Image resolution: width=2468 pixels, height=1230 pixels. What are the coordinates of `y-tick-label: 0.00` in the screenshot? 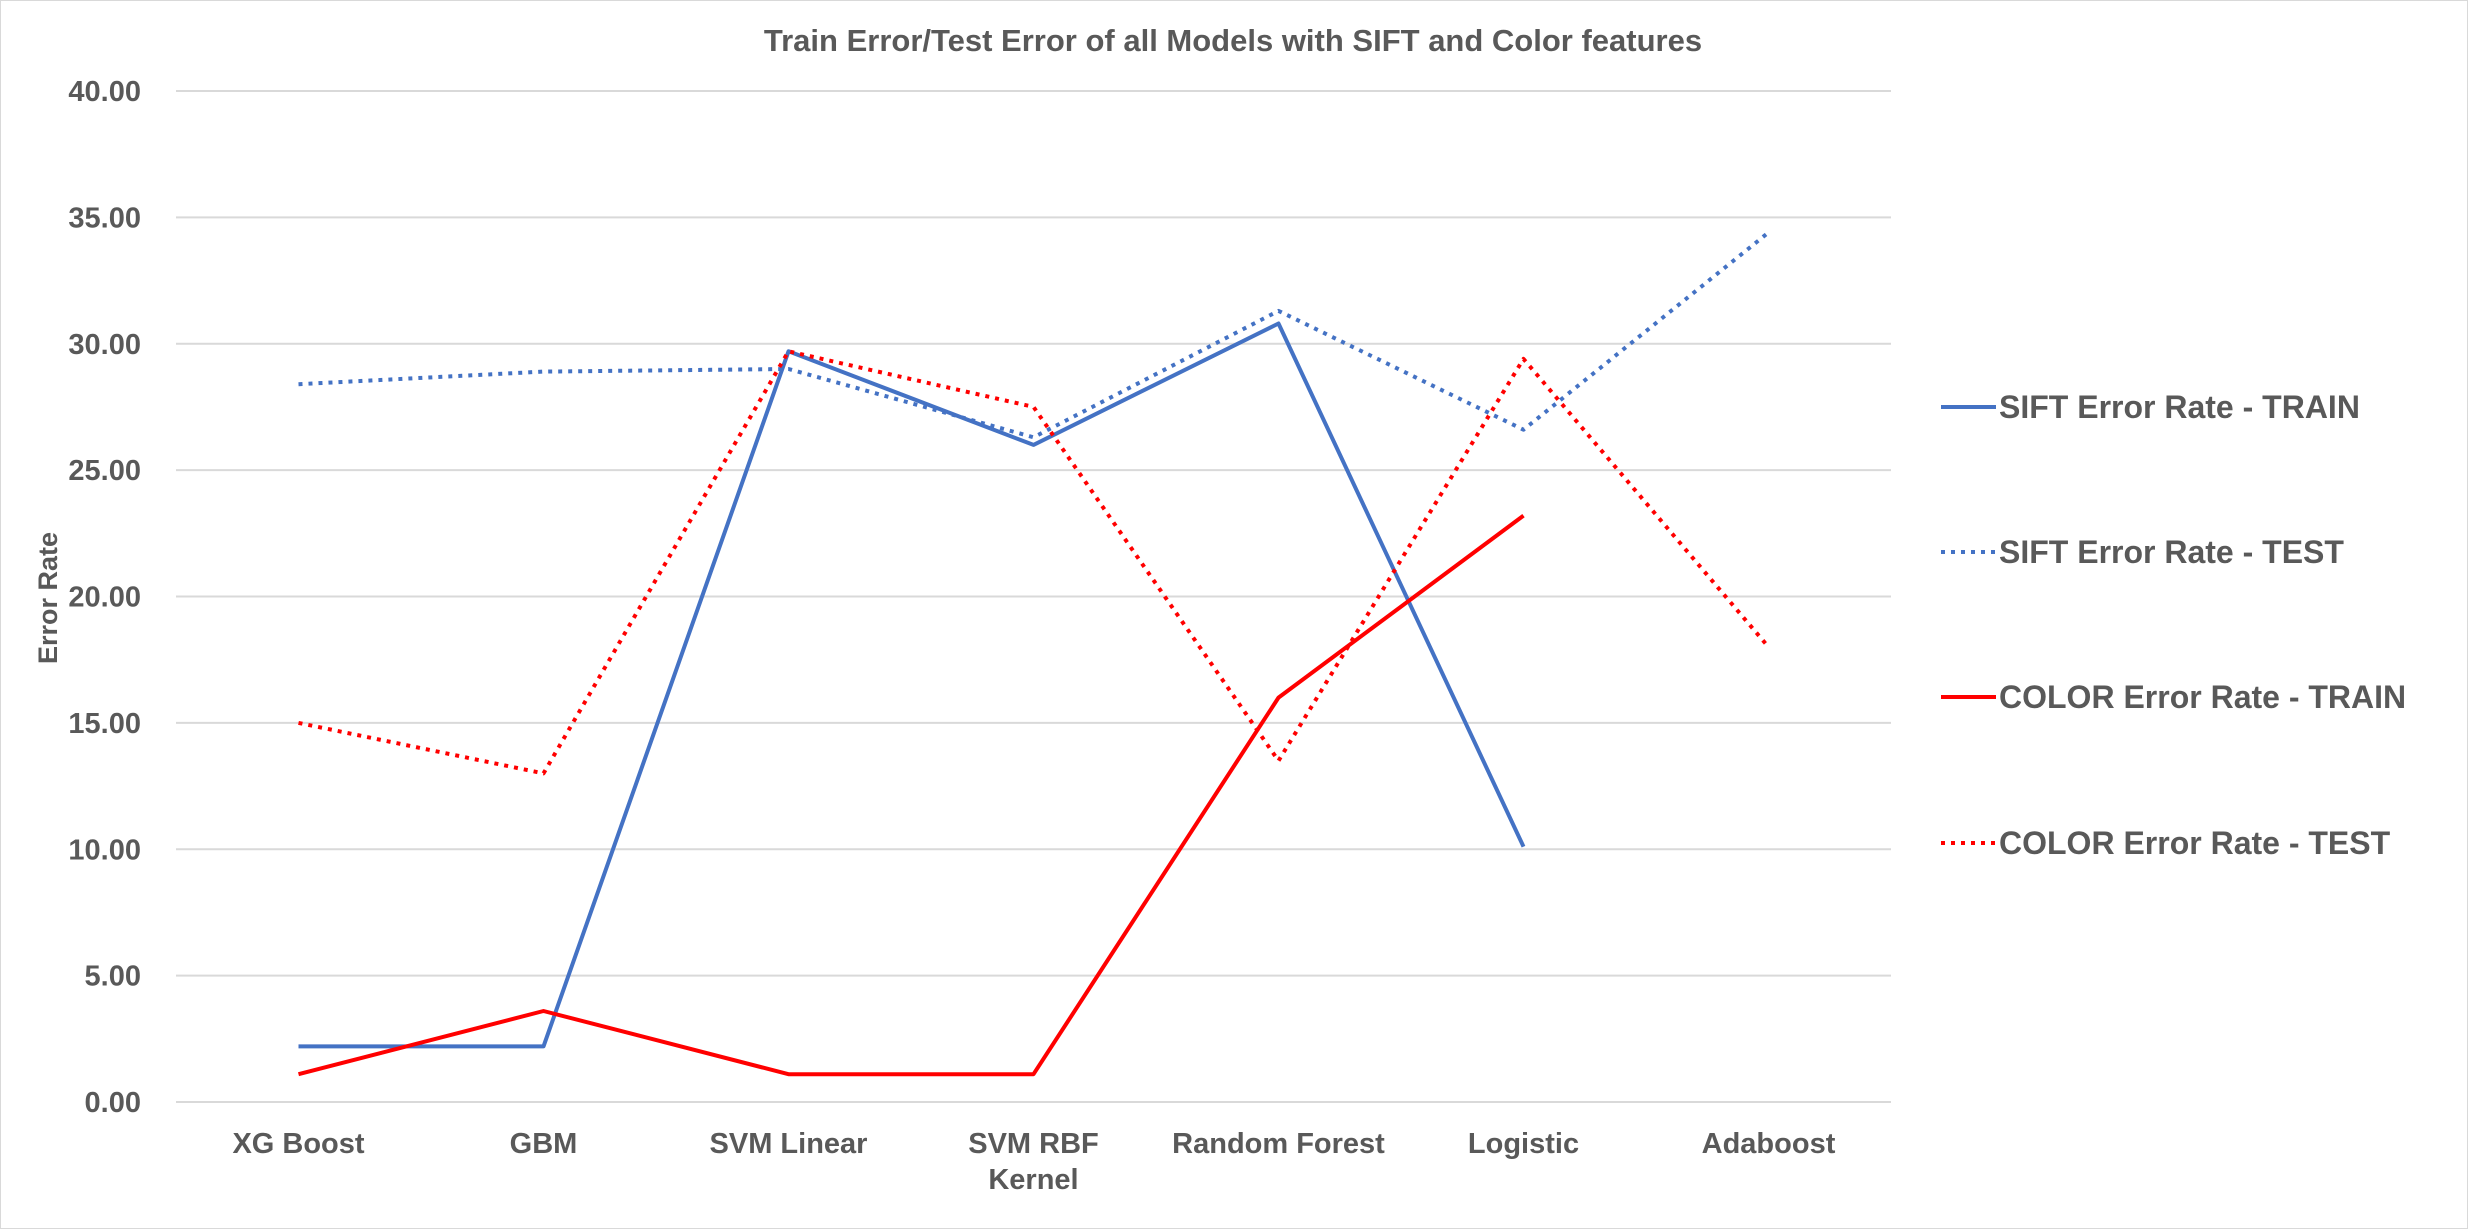 It's located at (113, 1103).